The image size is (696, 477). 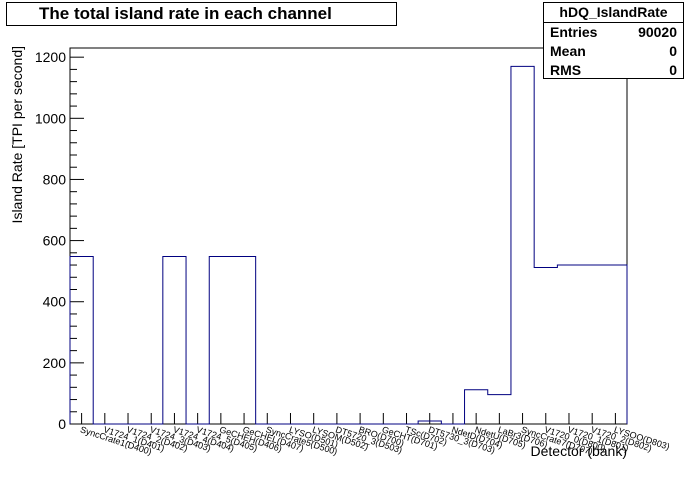 What do you see at coordinates (50, 57) in the screenshot?
I see `y-tick-label: 1200` at bounding box center [50, 57].